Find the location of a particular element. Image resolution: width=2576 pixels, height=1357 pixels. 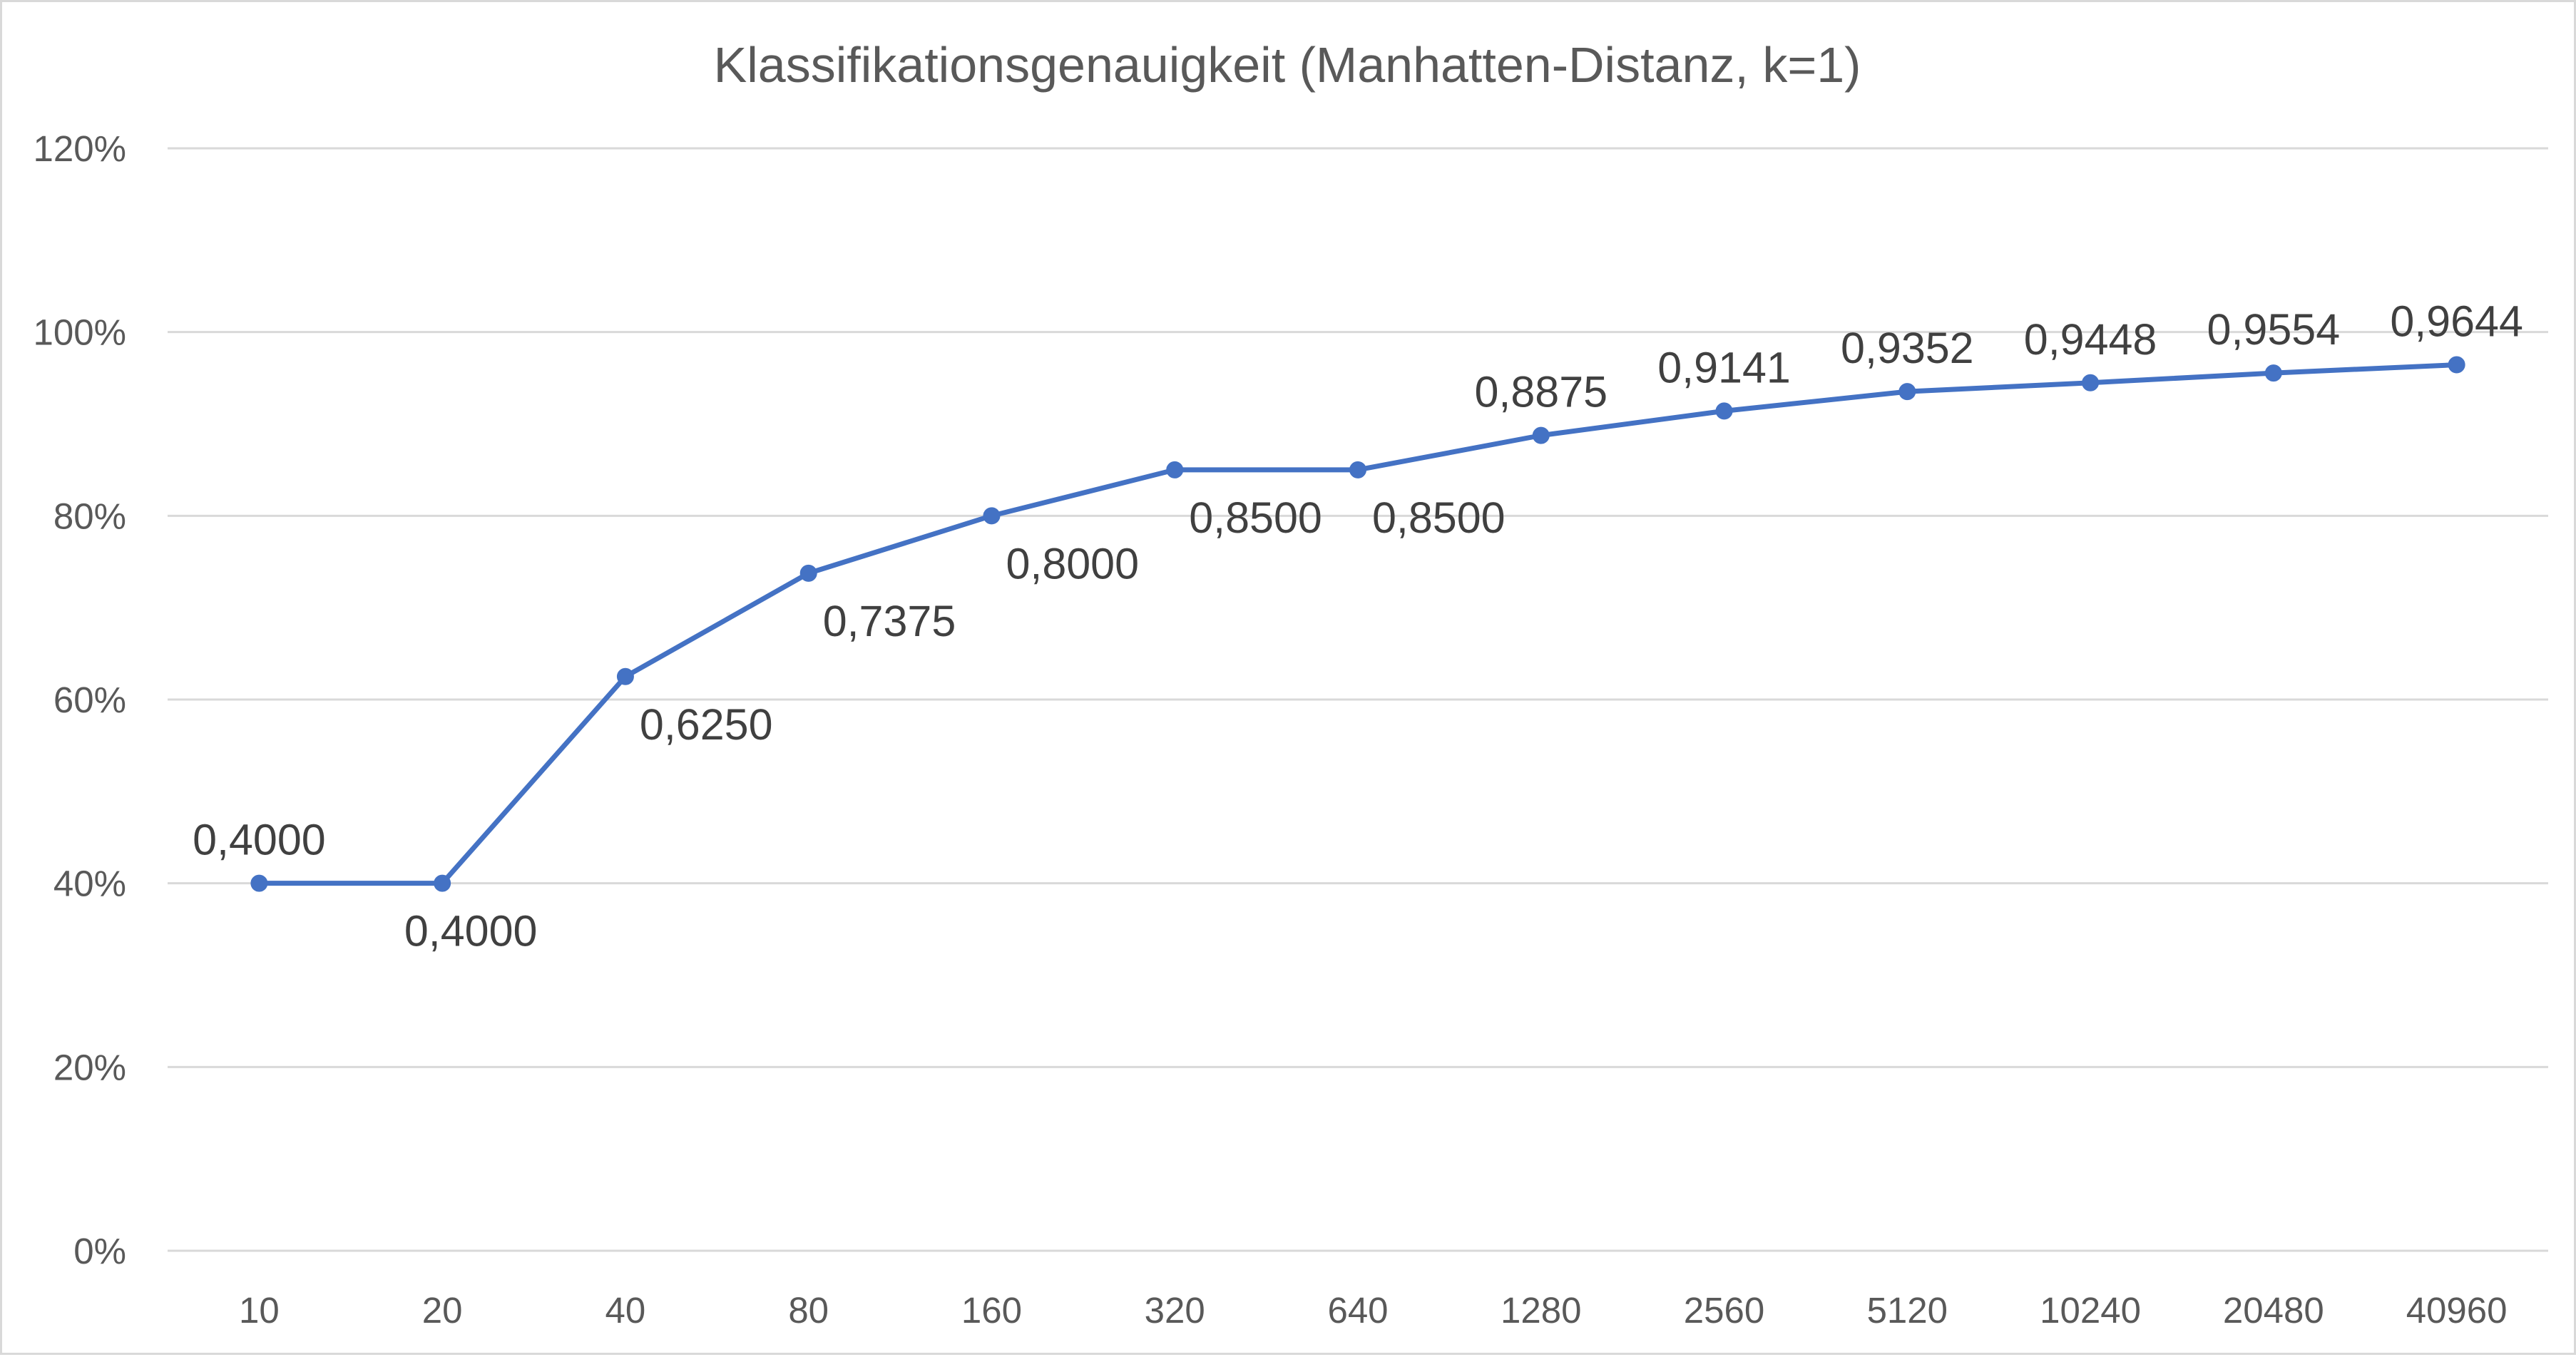

x-tick-label: 640 is located at coordinates (1357, 1310).